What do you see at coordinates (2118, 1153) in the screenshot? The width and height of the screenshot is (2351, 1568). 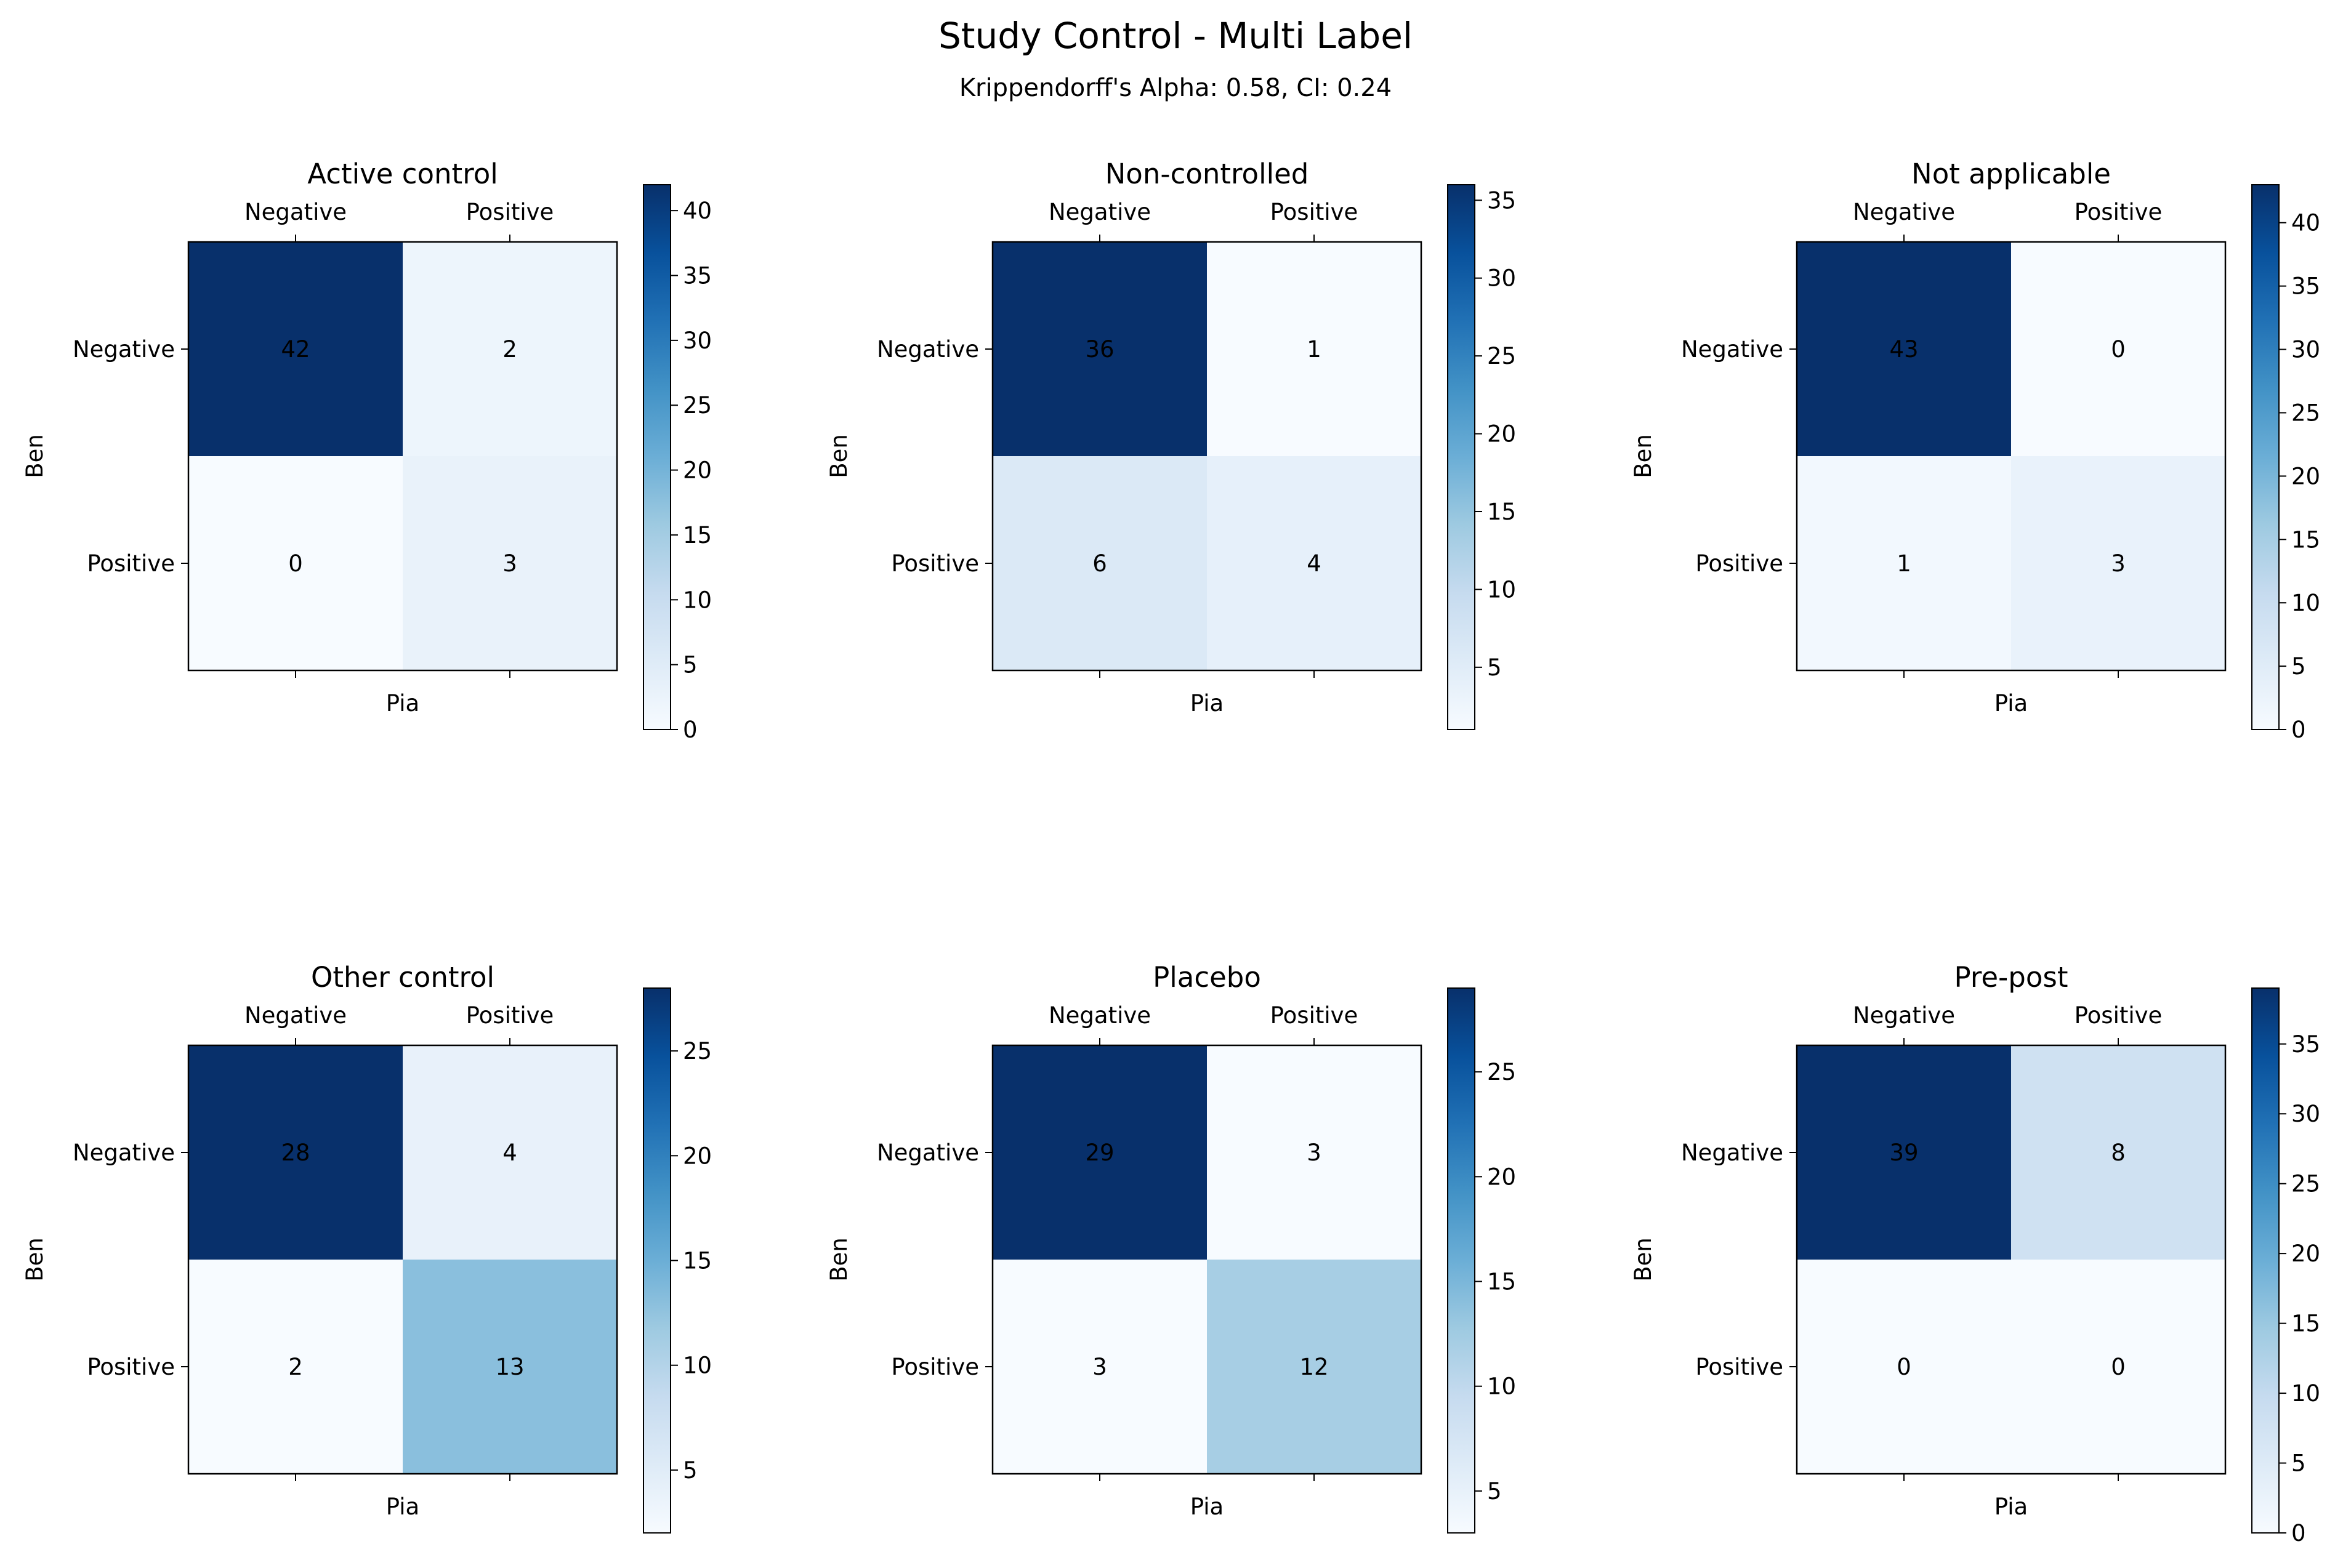 I see `cell-value-label: 8` at bounding box center [2118, 1153].